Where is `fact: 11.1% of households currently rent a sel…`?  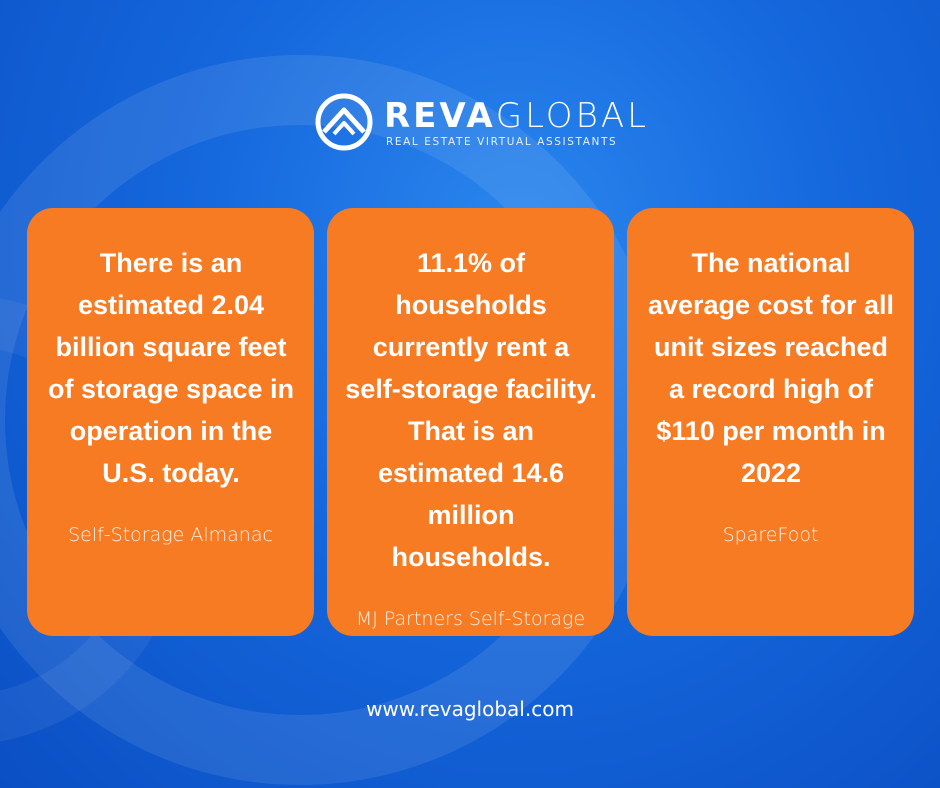 fact: 11.1% of households currently rent a sel… is located at coordinates (471, 410).